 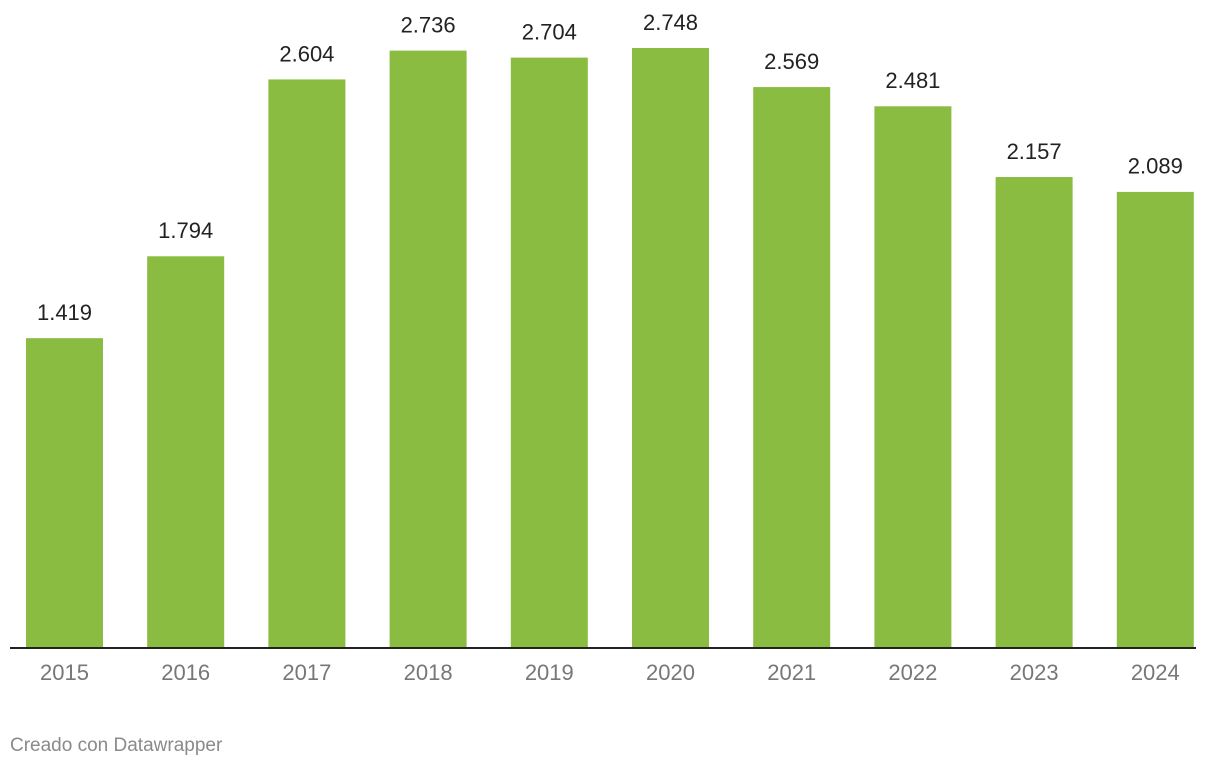 What do you see at coordinates (912, 80) in the screenshot?
I see `value-label: 2.481` at bounding box center [912, 80].